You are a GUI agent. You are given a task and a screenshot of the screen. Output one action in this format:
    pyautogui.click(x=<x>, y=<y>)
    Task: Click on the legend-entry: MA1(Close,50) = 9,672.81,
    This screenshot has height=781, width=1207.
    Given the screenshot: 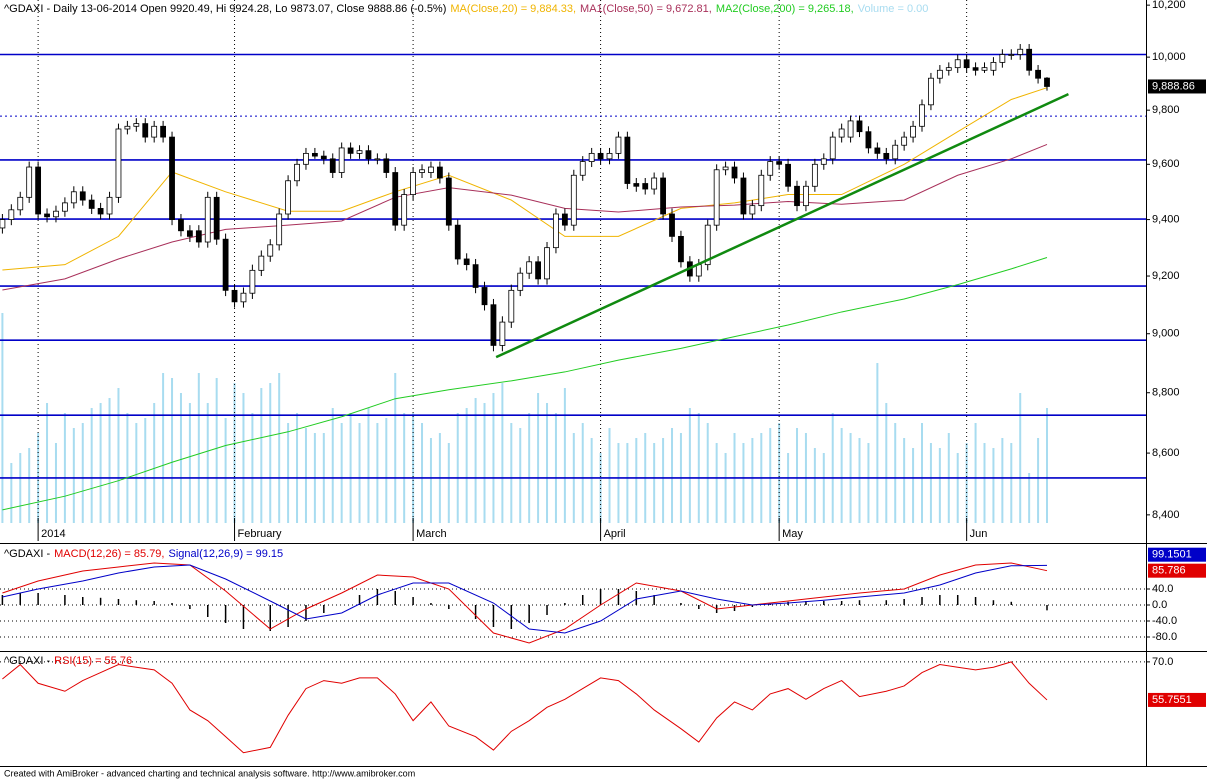 What is the action you would take?
    pyautogui.click(x=646, y=9)
    